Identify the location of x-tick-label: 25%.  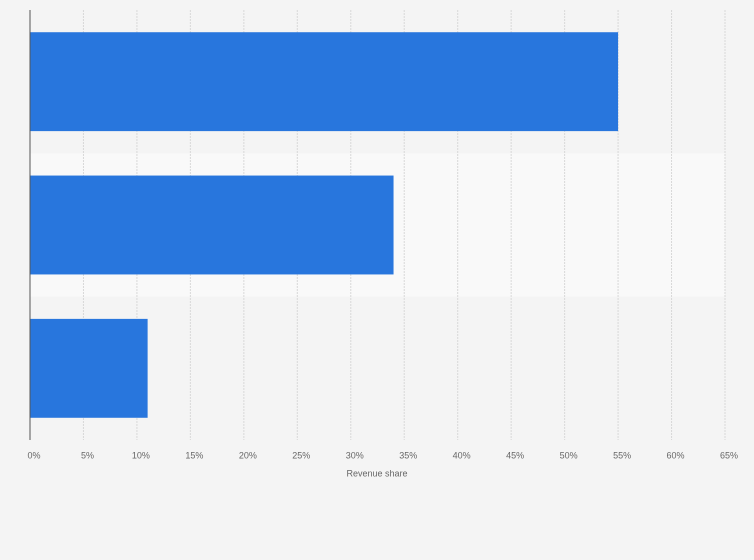
(301, 455).